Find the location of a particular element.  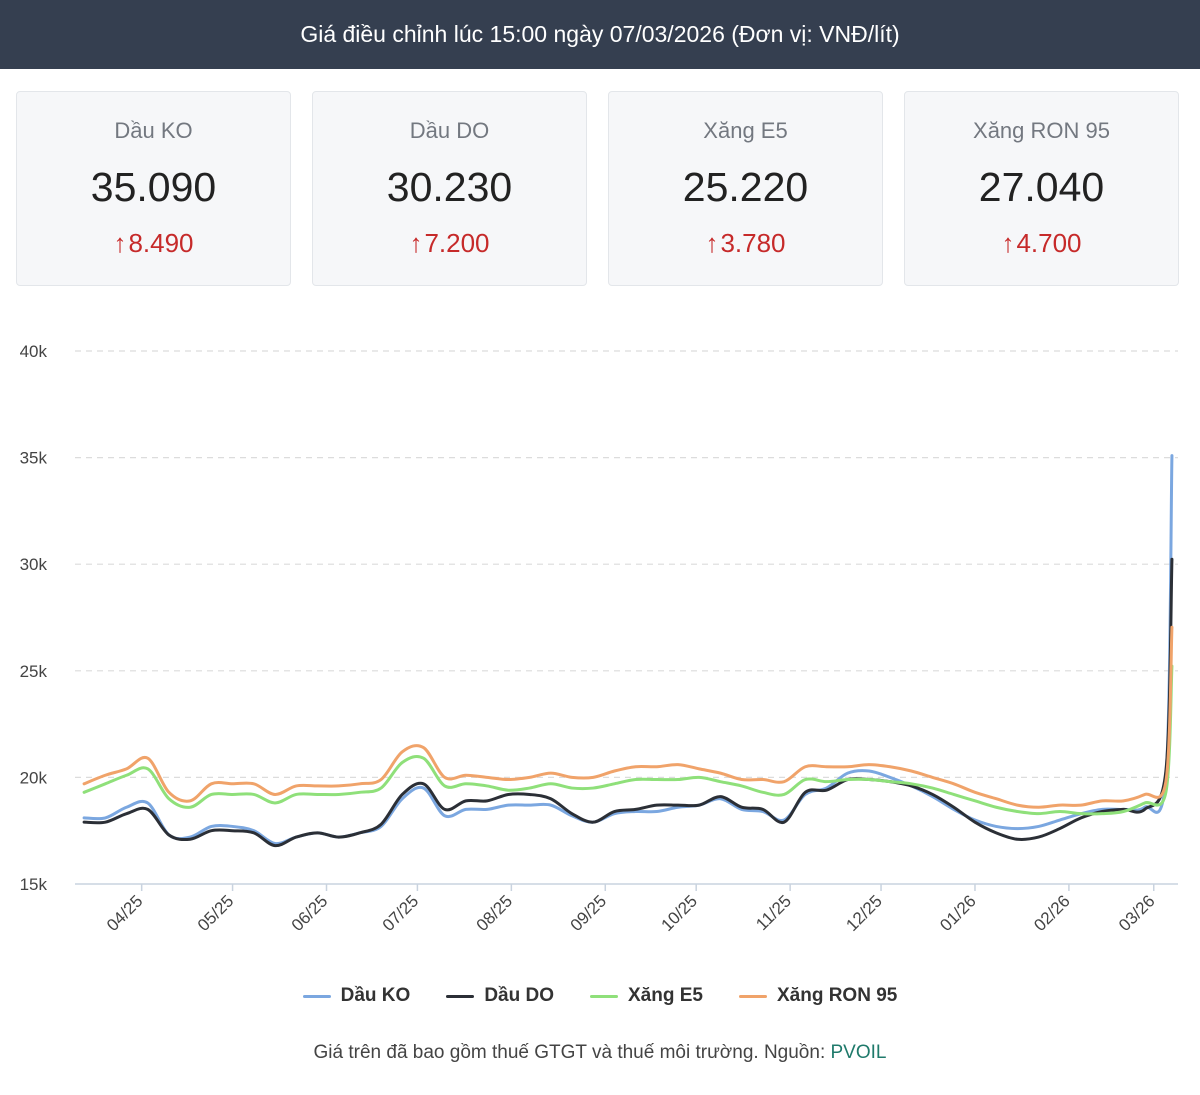

y-tick-label: 30k is located at coordinates (34, 564).